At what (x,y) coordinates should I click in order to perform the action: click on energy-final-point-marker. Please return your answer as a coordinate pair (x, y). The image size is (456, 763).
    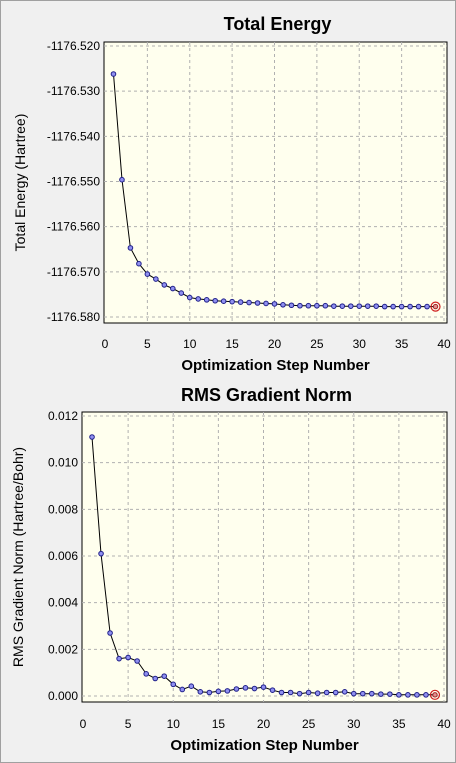
    Looking at the image, I should click on (435, 306).